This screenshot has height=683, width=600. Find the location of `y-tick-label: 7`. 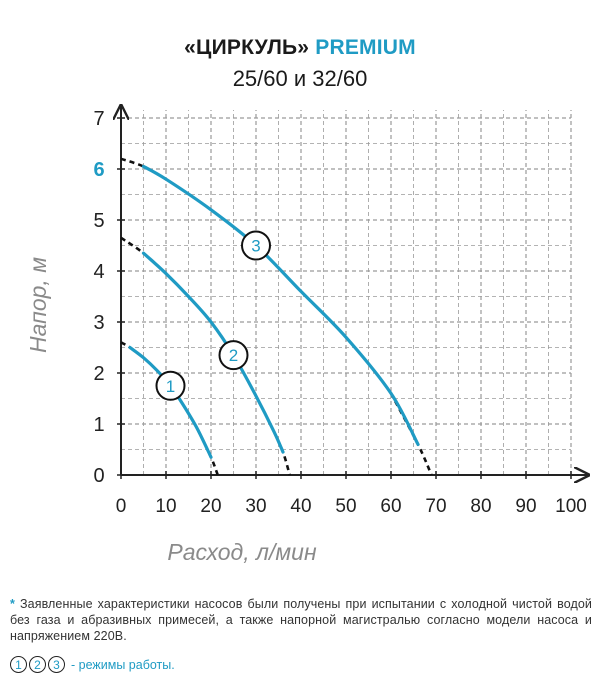

y-tick-label: 7 is located at coordinates (98, 119).